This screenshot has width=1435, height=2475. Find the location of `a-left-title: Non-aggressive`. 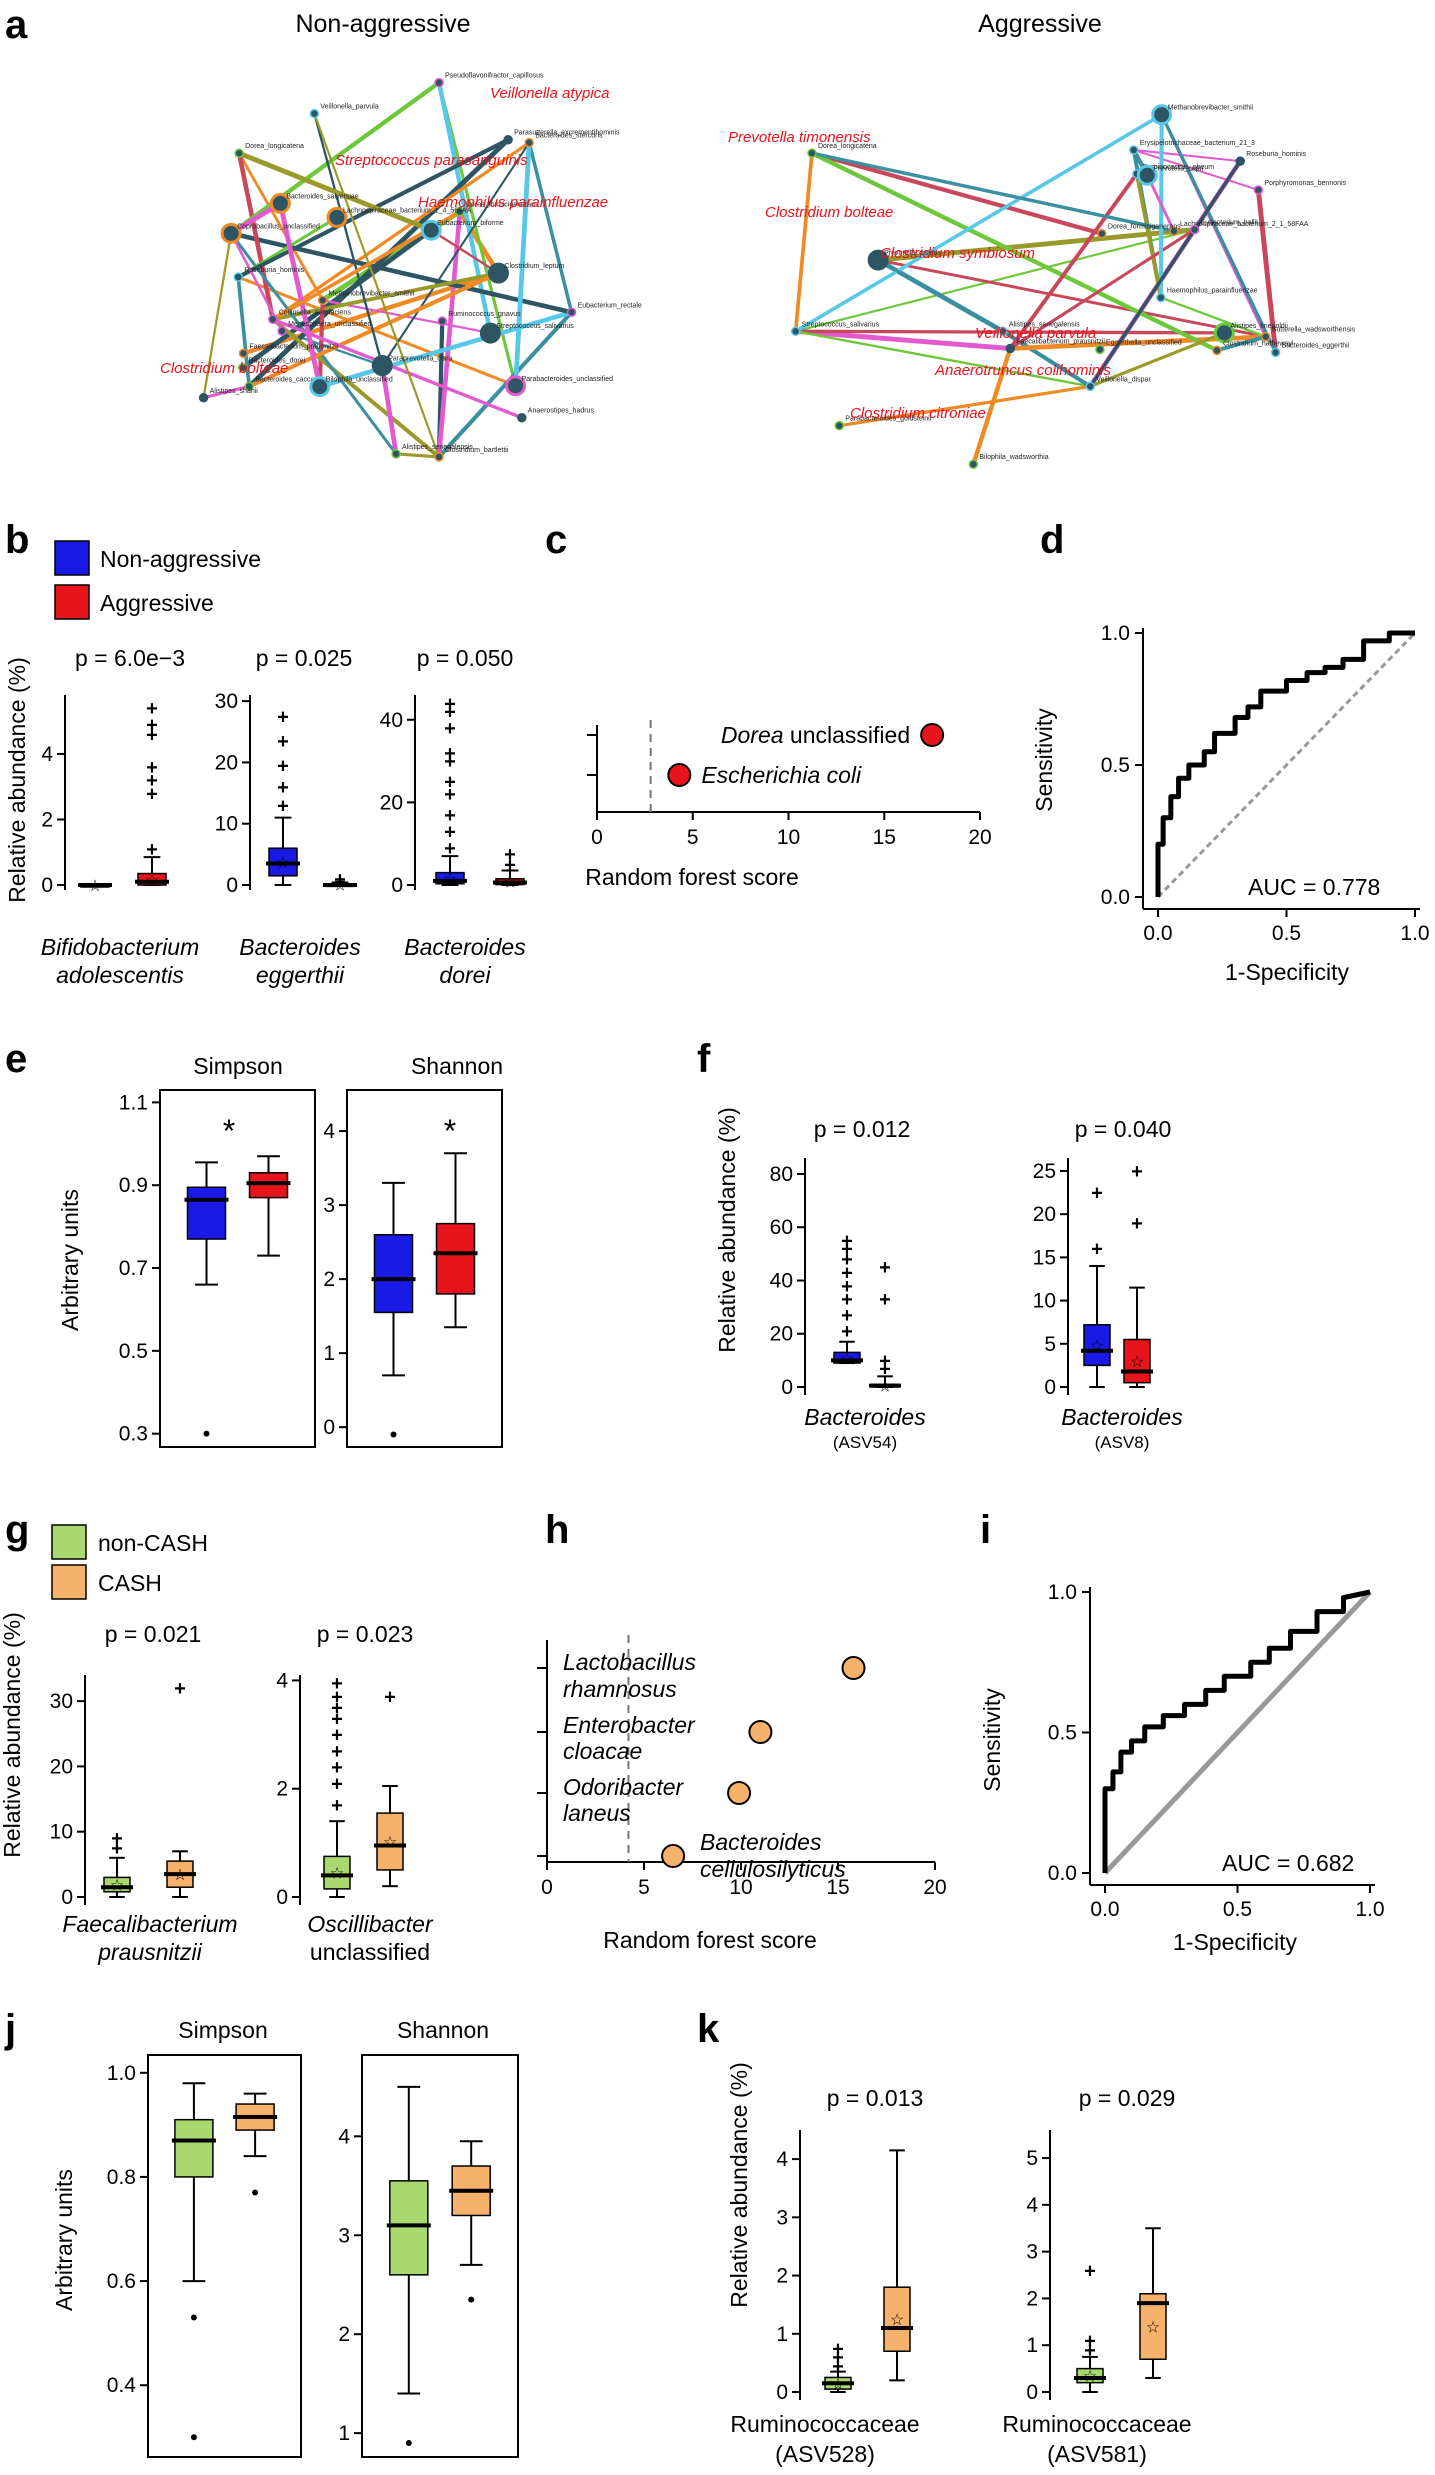

a-left-title: Non-aggressive is located at coordinates (382, 24).